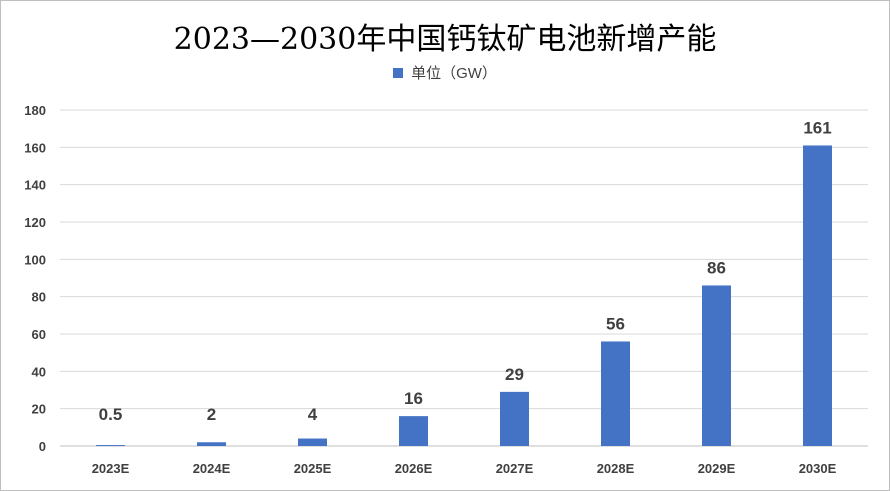 The image size is (890, 491). Describe the element at coordinates (35, 185) in the screenshot. I see `y-tick-label: 140` at that location.